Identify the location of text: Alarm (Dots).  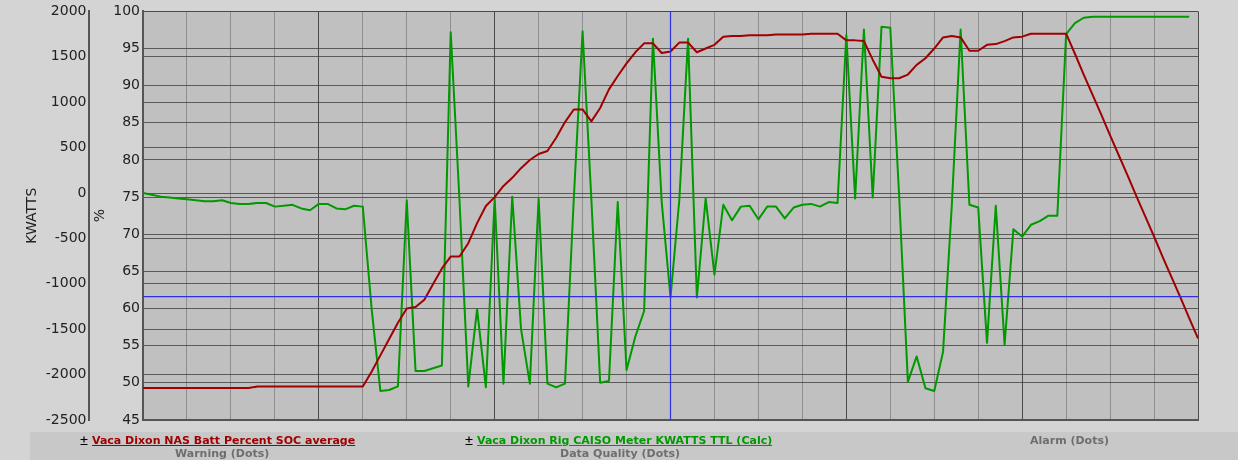
(1069, 440).